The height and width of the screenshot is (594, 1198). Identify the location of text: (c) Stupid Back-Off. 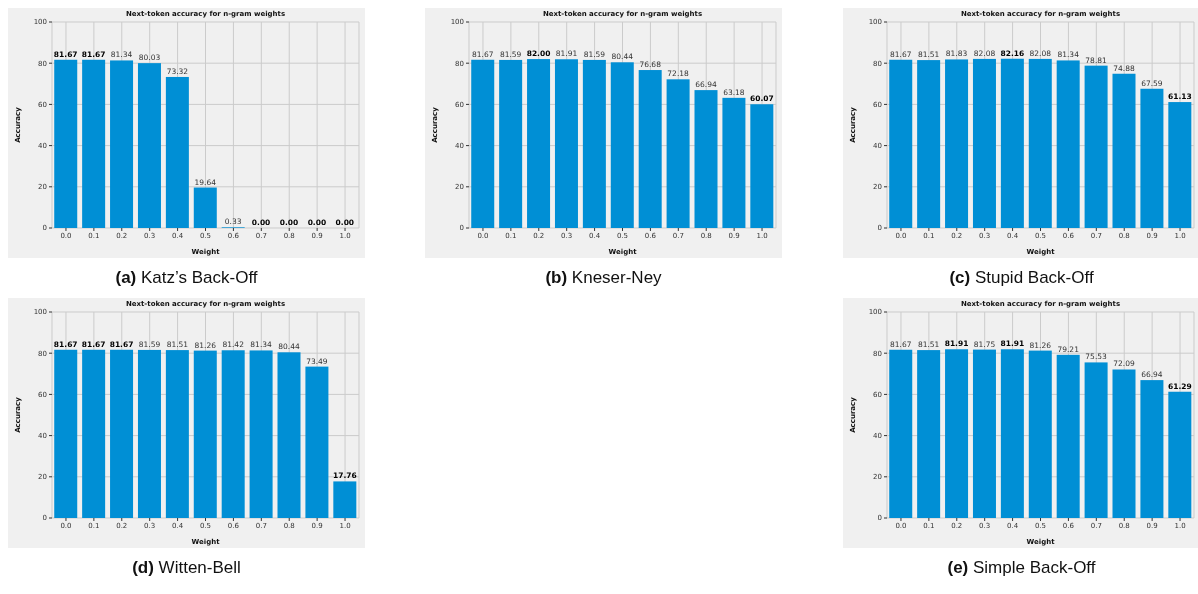
(1021, 278).